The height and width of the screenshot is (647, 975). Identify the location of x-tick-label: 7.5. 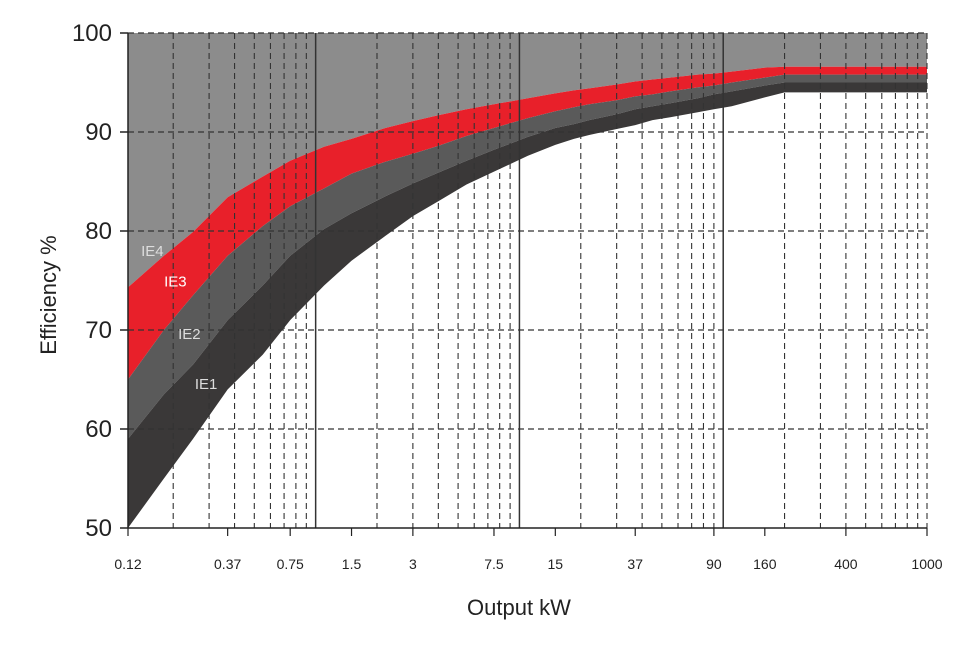
(494, 564).